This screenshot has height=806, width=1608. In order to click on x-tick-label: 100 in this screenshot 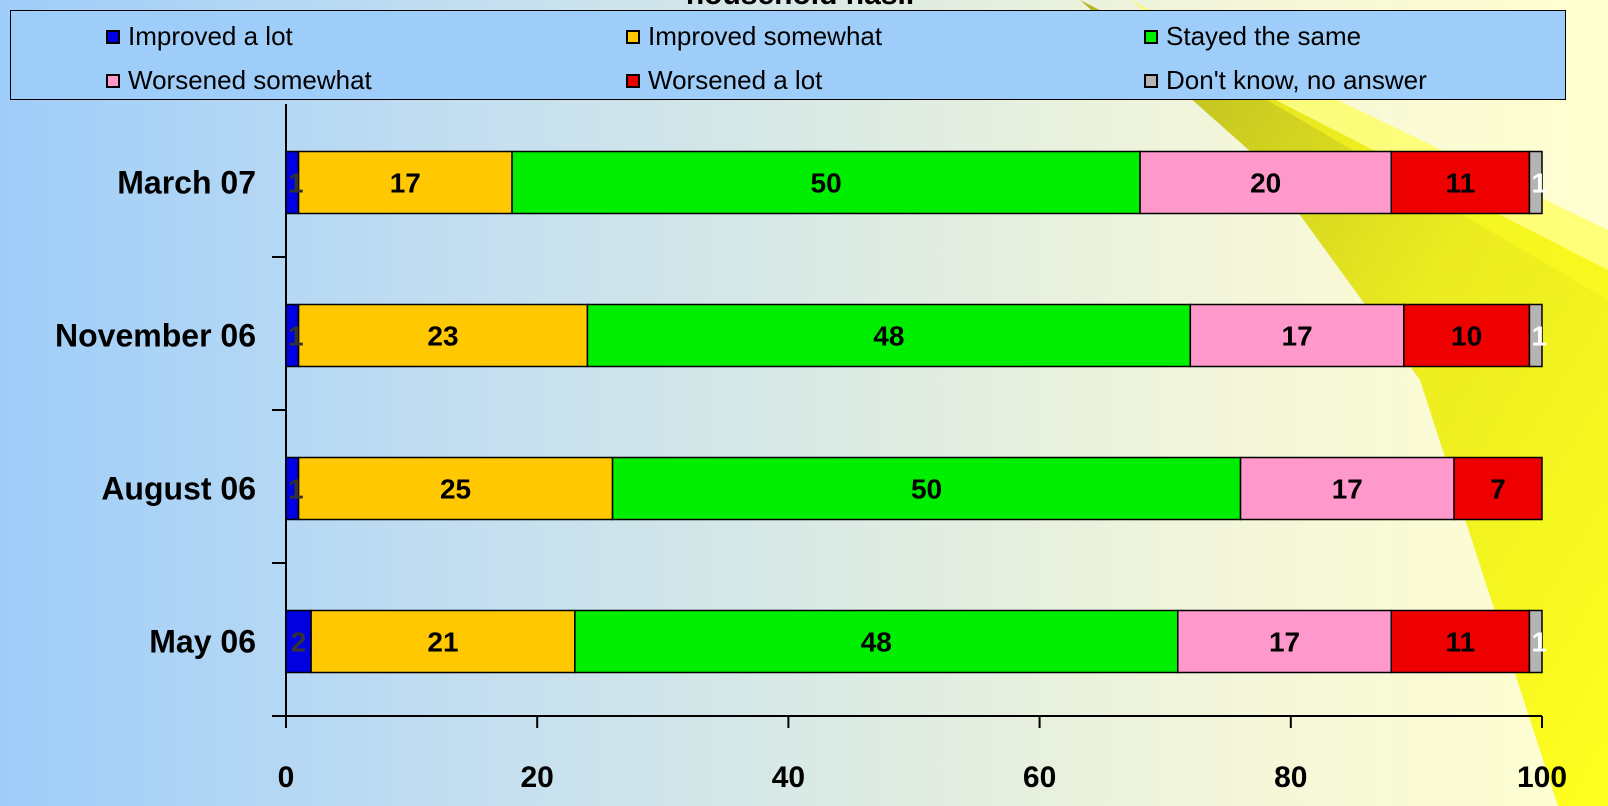, I will do `click(1542, 777)`.